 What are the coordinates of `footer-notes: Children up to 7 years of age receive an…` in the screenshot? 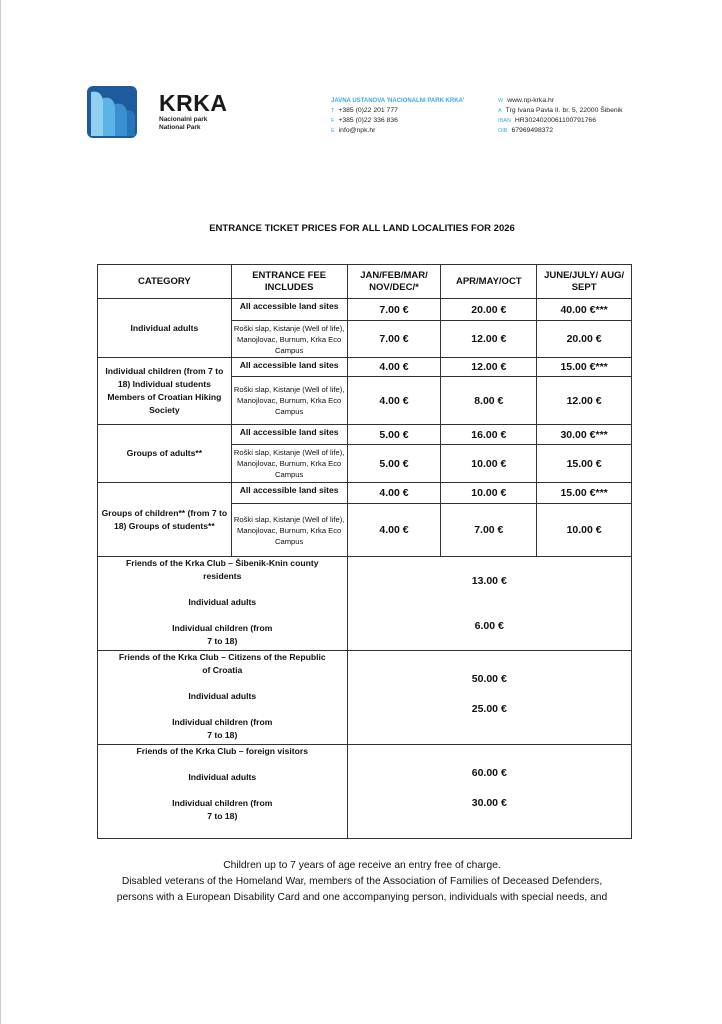 It's located at (361, 882).